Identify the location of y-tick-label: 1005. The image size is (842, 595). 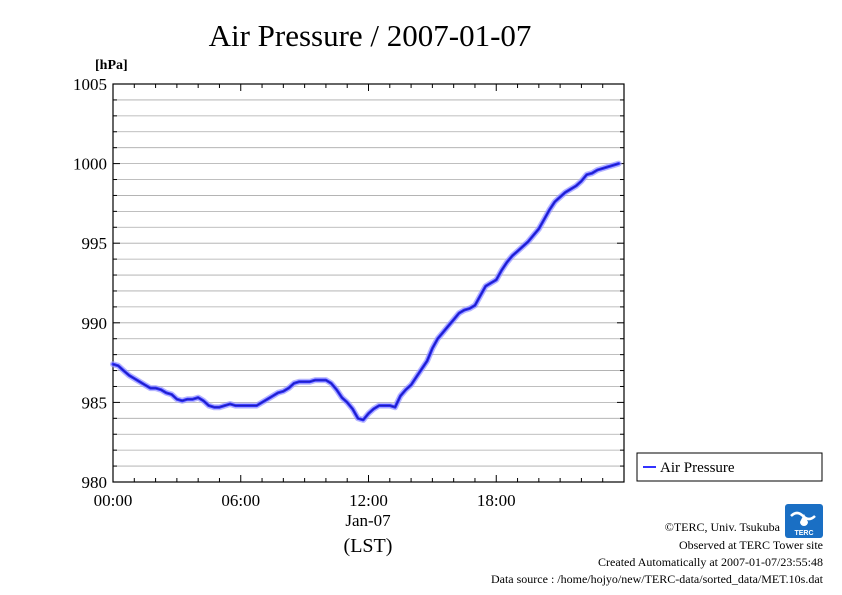
(90, 84).